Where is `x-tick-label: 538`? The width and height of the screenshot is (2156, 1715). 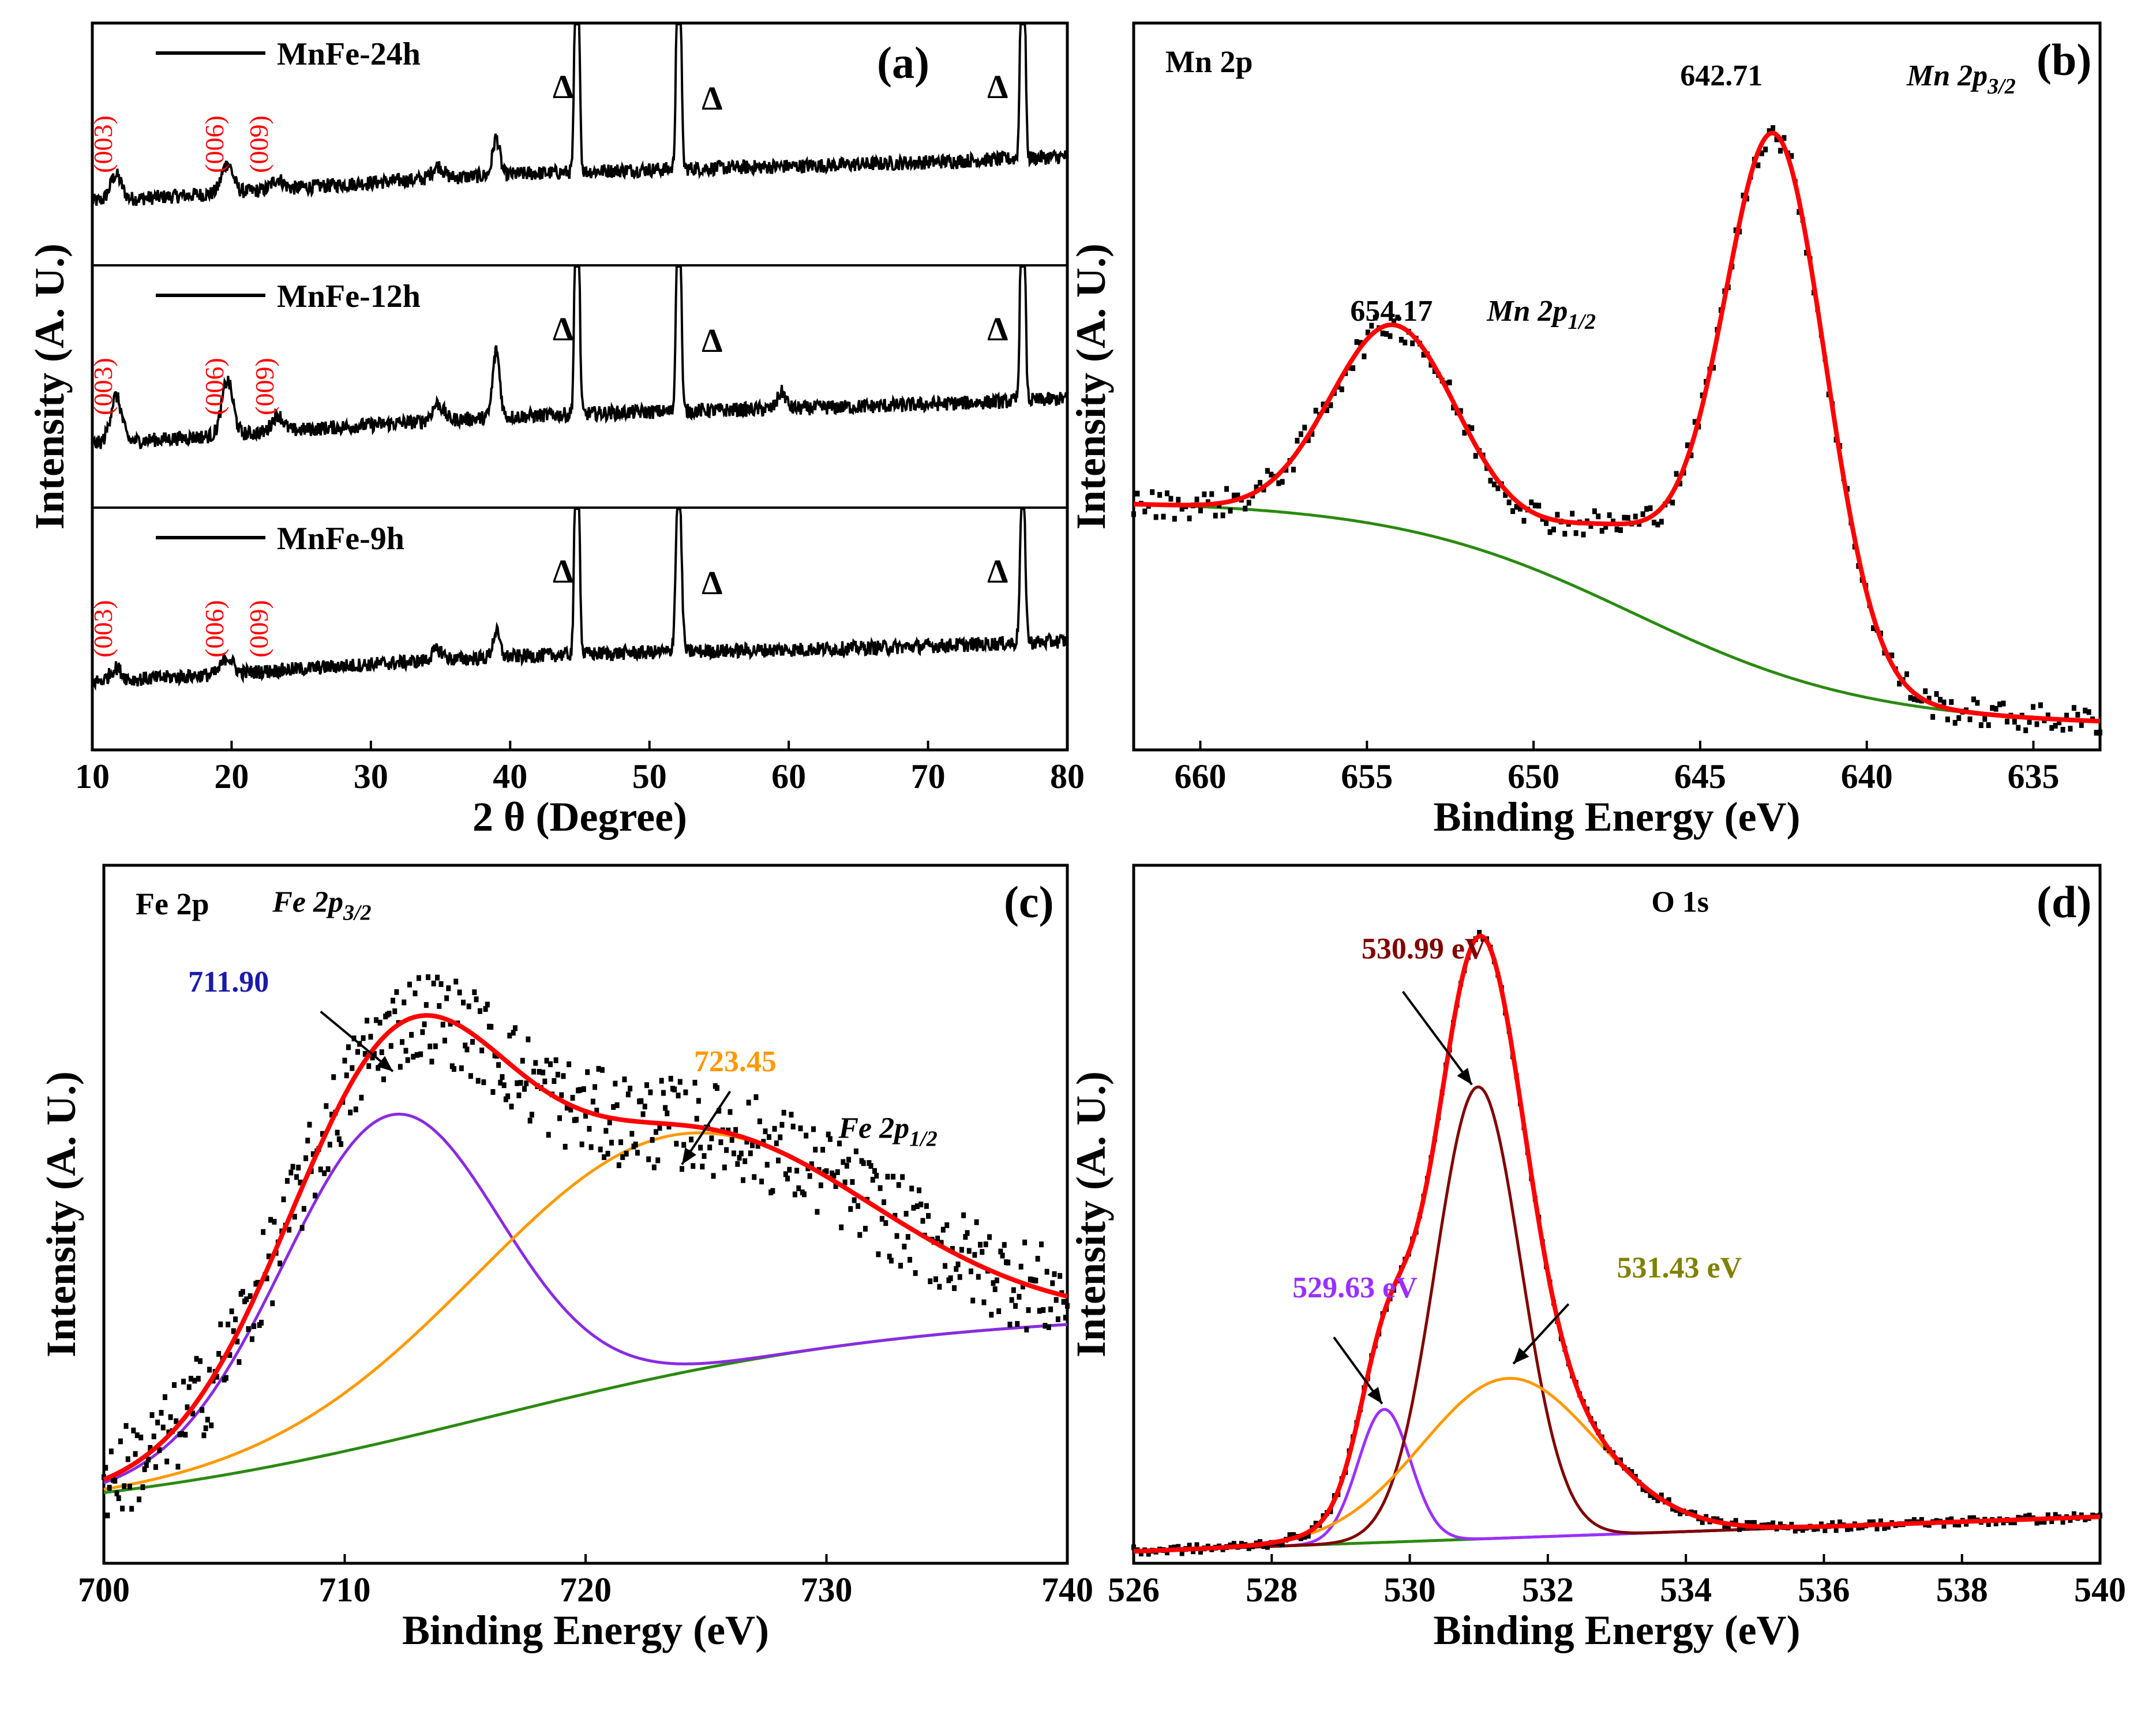
x-tick-label: 538 is located at coordinates (1962, 1590).